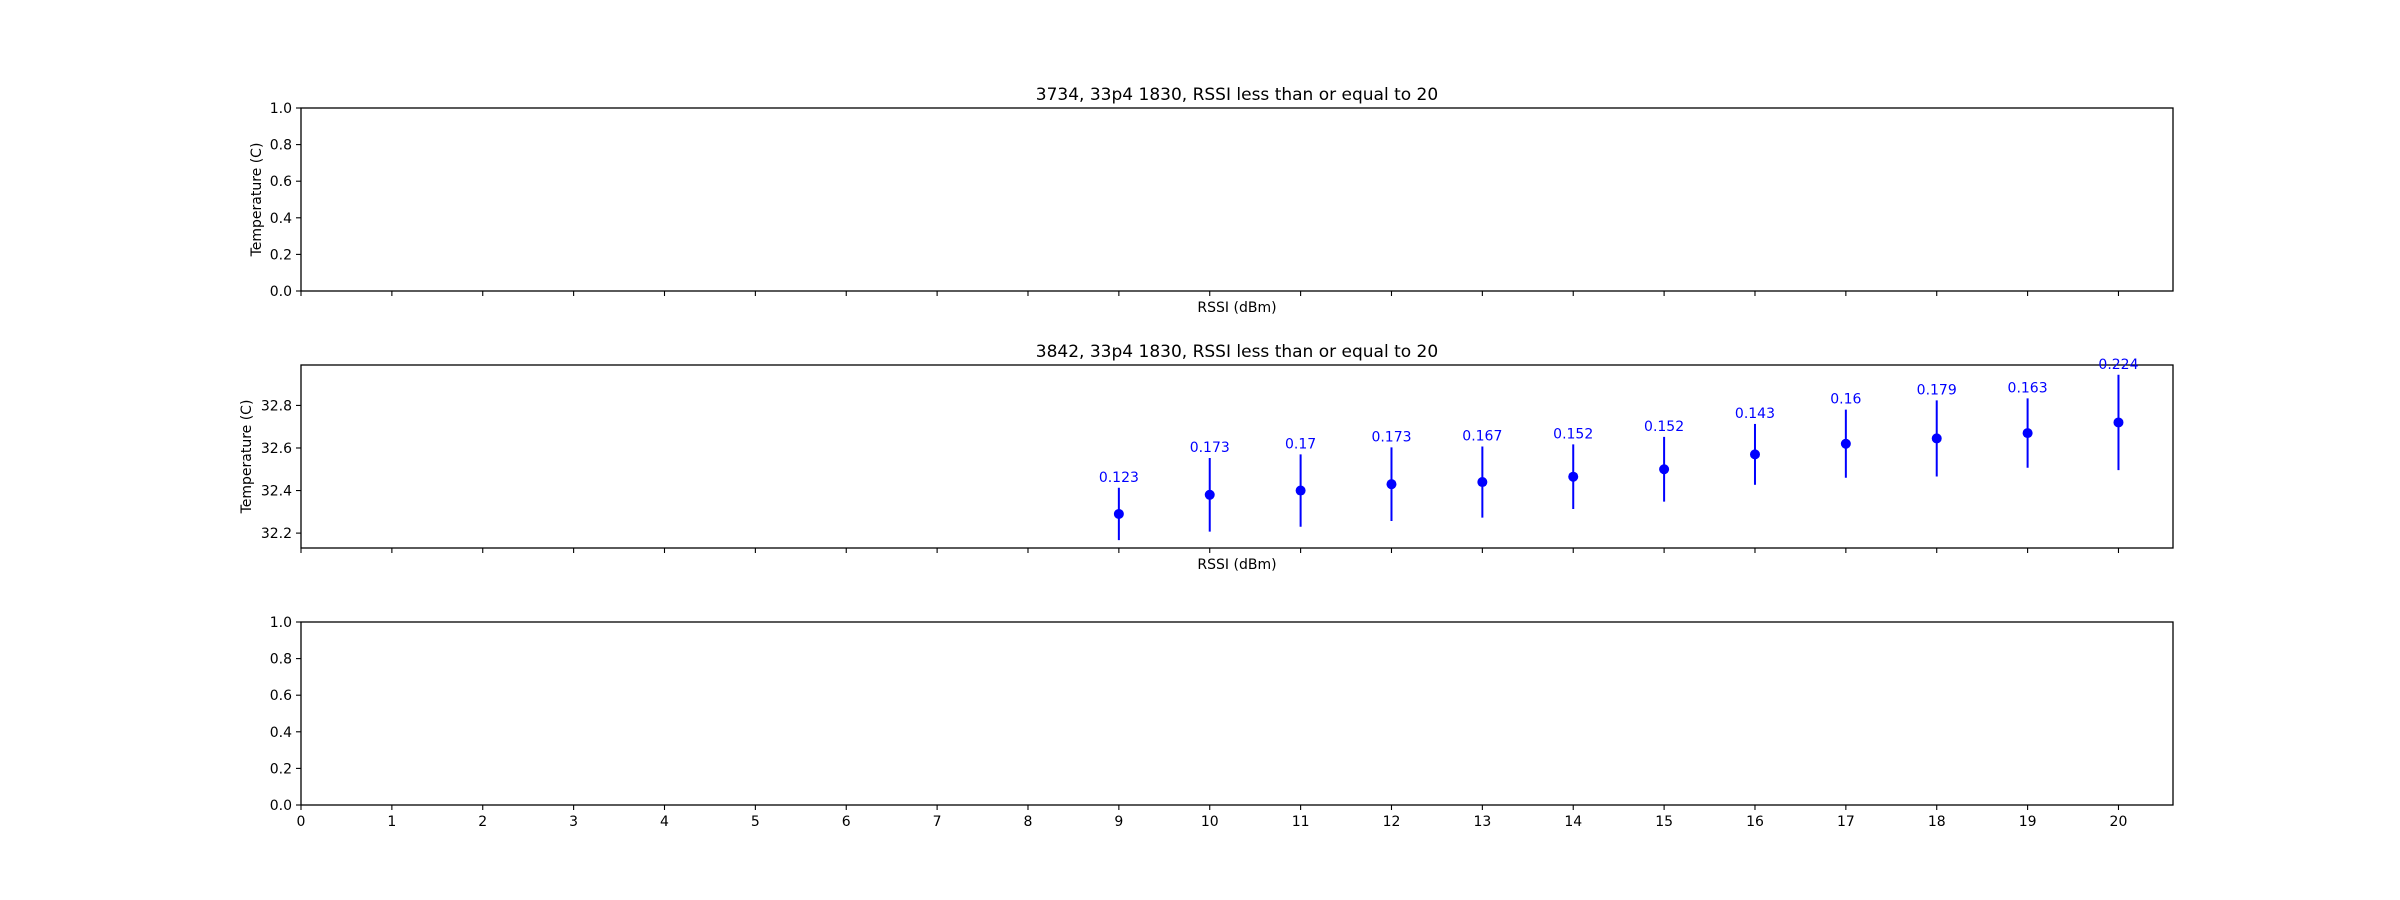 The height and width of the screenshot is (900, 2400). What do you see at coordinates (846, 822) in the screenshot?
I see `x-tick-label: 6` at bounding box center [846, 822].